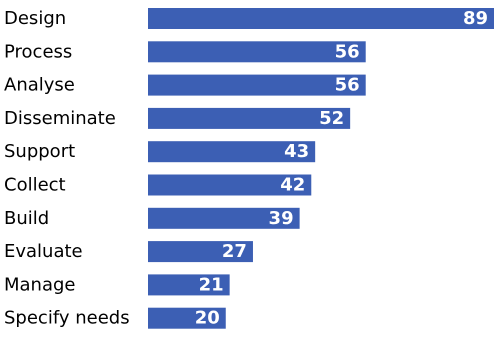  Describe the element at coordinates (211, 284) in the screenshot. I see `value-label-manage: 21` at that location.